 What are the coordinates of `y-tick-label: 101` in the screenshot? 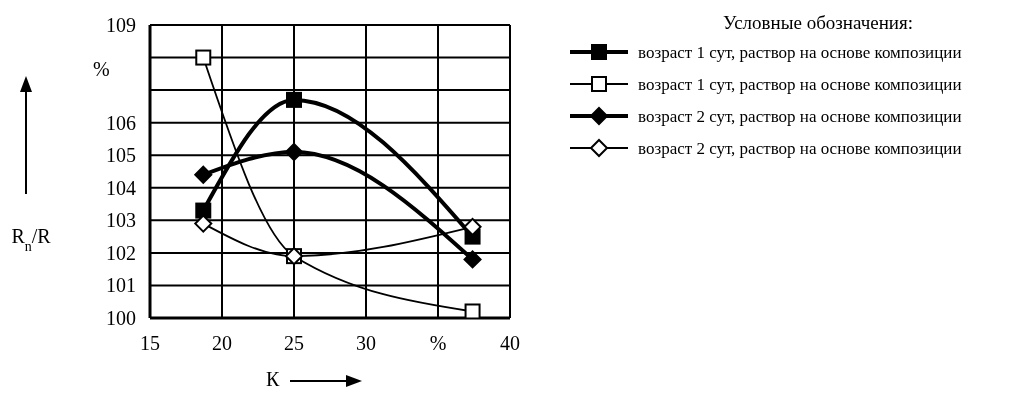 It's located at (121, 285).